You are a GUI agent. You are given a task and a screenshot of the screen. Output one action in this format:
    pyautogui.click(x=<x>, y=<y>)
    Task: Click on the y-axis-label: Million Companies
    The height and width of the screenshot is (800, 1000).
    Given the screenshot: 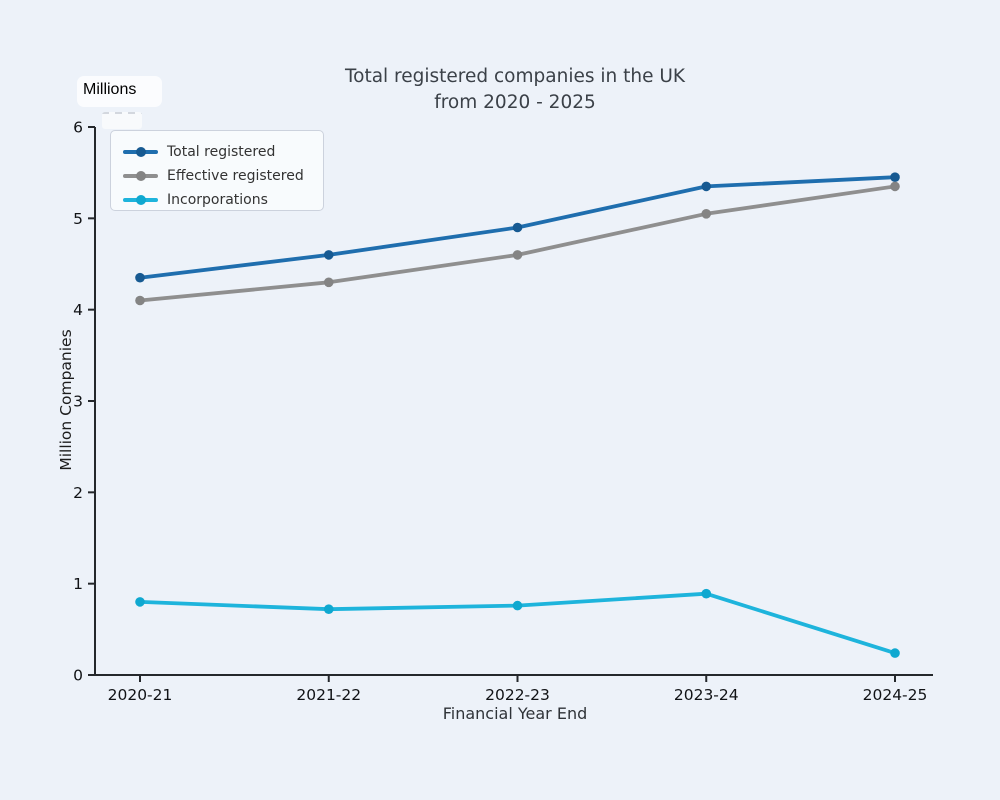 What is the action you would take?
    pyautogui.click(x=66, y=400)
    